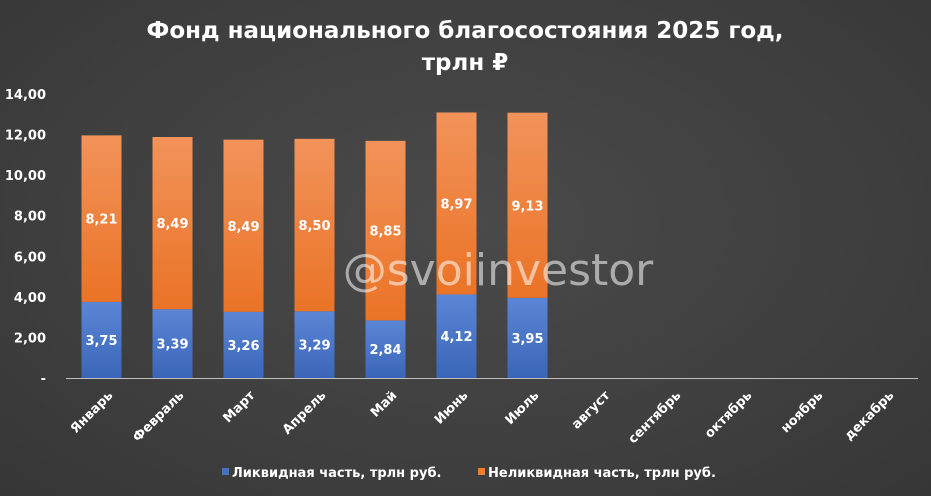 This screenshot has width=931, height=496. What do you see at coordinates (870, 416) in the screenshot?
I see `x-tick-label: декабрь` at bounding box center [870, 416].